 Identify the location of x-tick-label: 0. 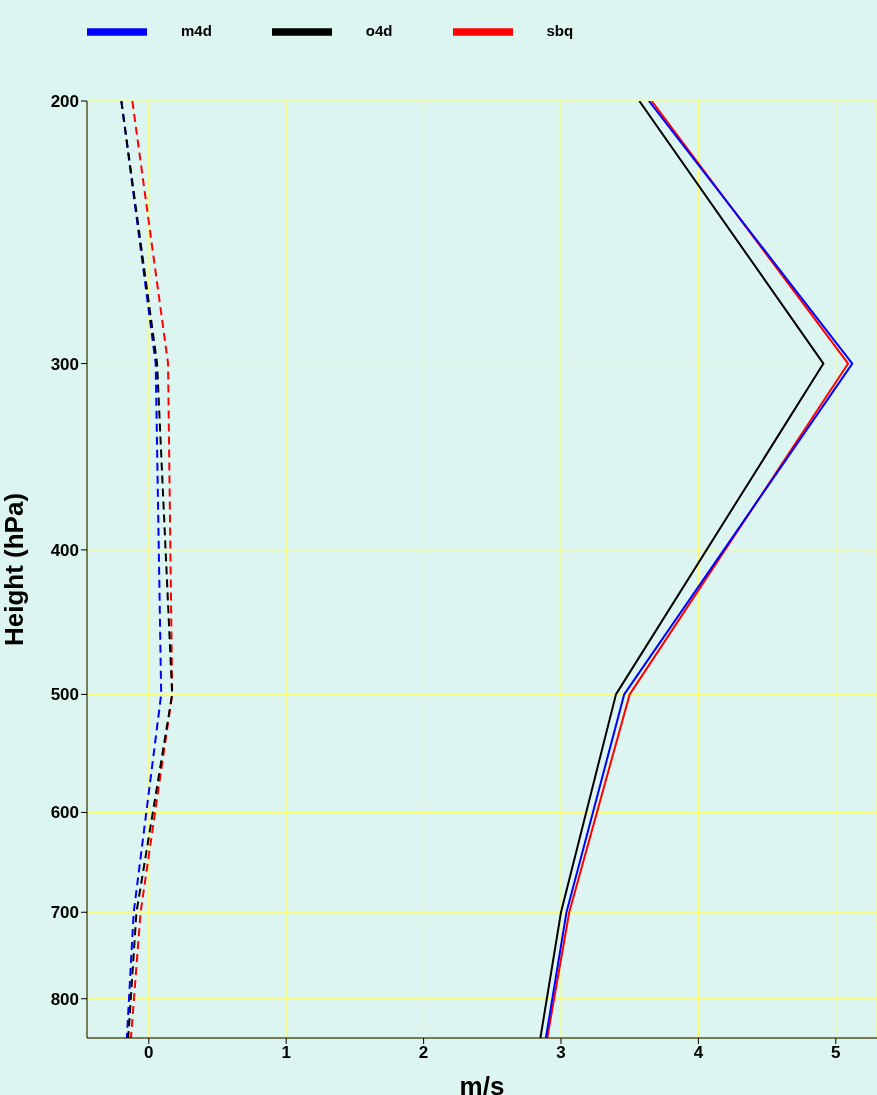
(149, 1053).